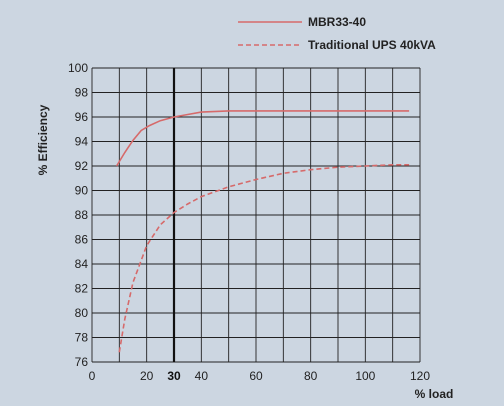  I want to click on x-tick-label: 30, so click(174, 376).